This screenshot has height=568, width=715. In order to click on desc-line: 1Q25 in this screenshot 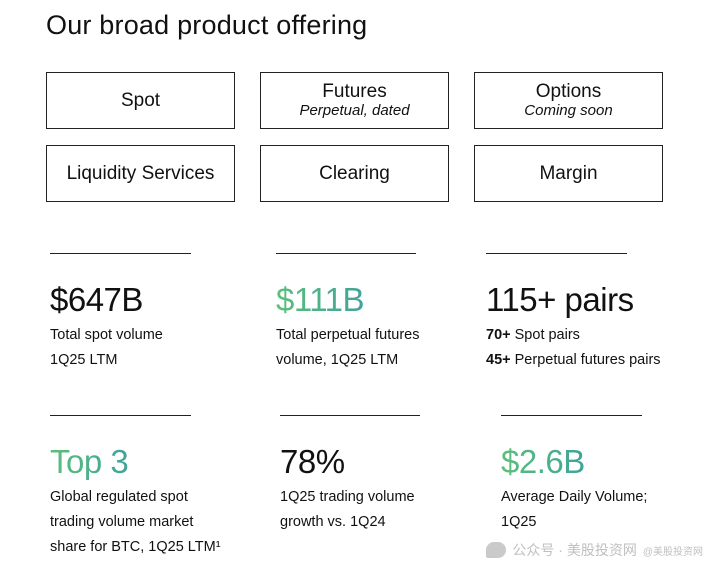, I will do `click(519, 522)`.